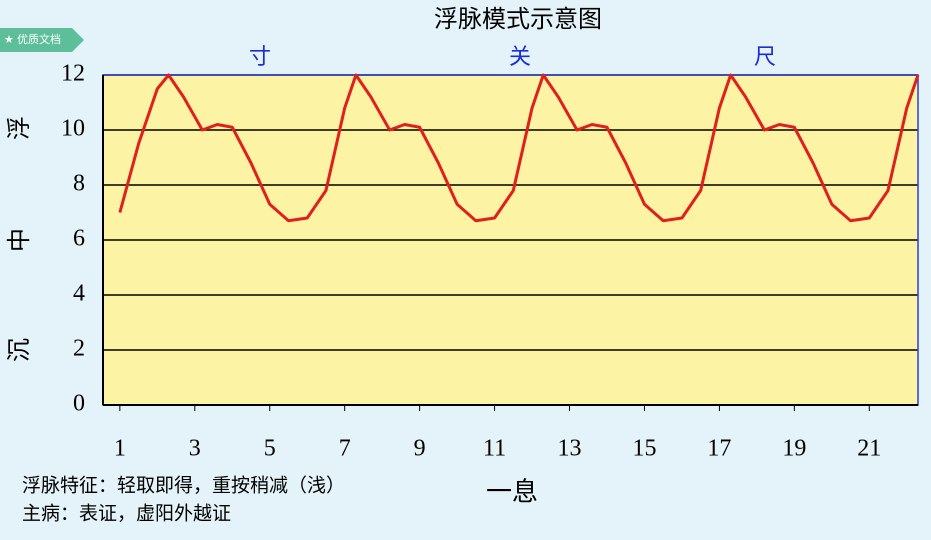 This screenshot has width=931, height=540. I want to click on top-label: 关, so click(520, 57).